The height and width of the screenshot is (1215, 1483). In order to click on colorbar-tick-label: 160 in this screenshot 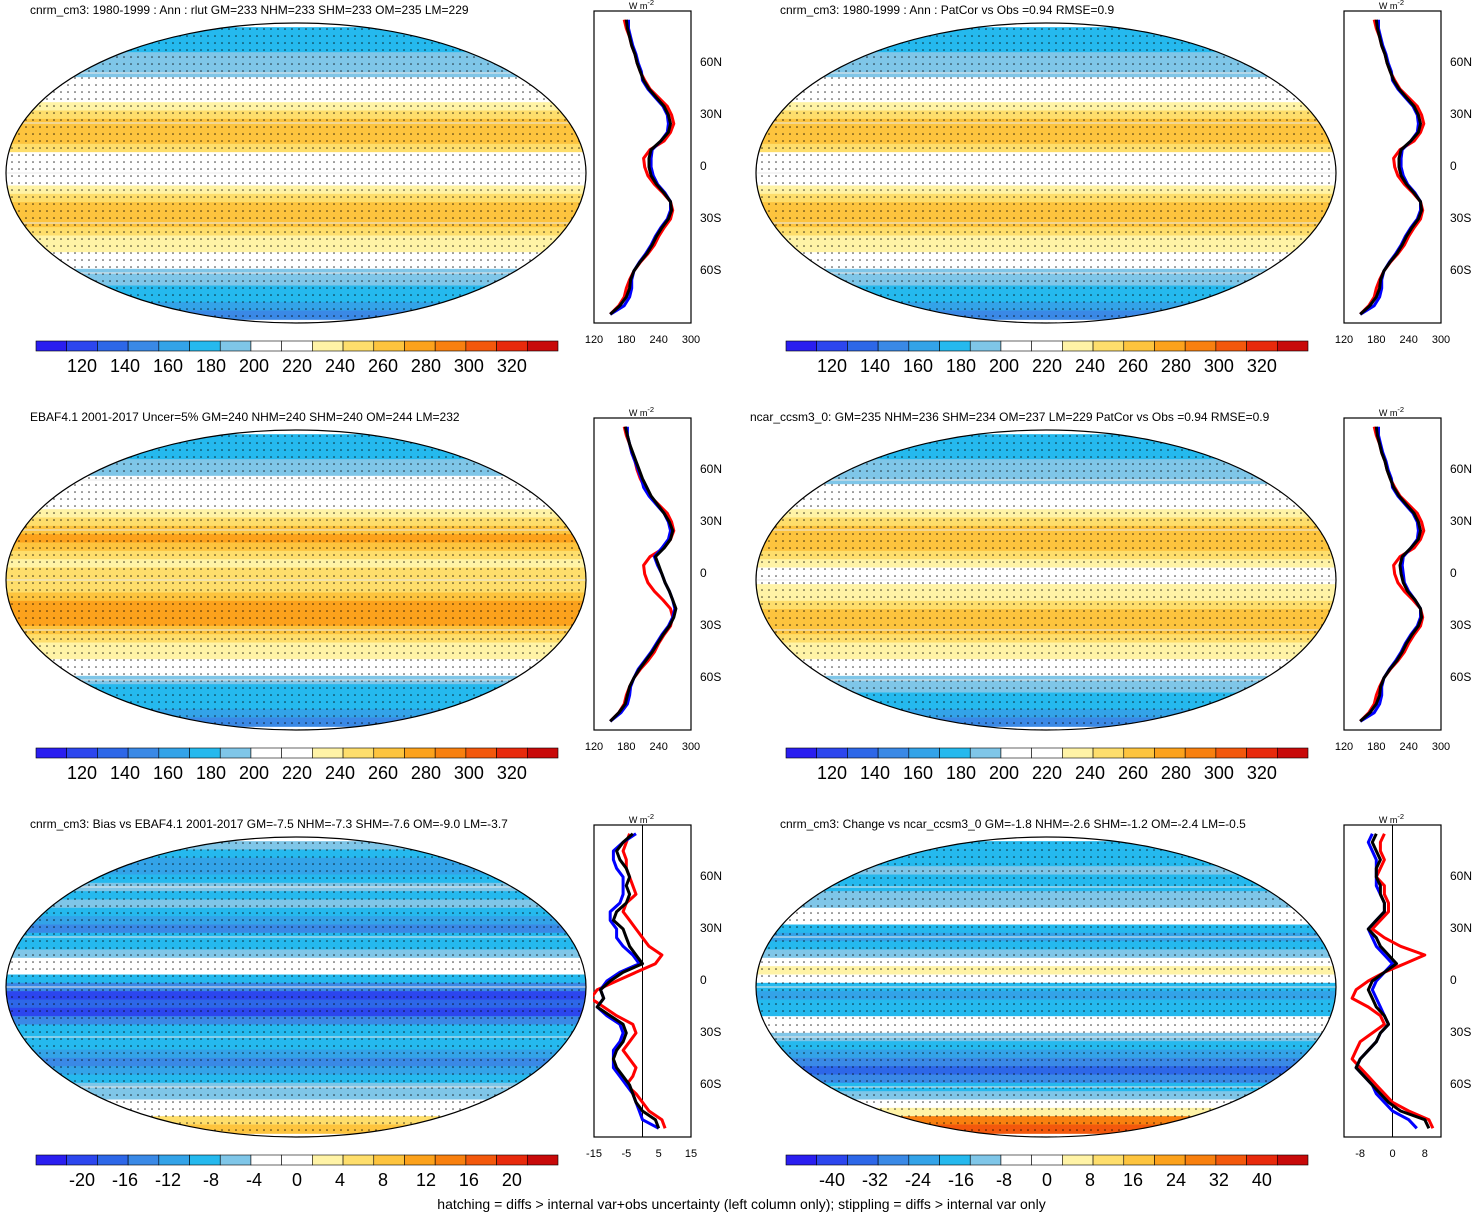, I will do `click(918, 366)`.